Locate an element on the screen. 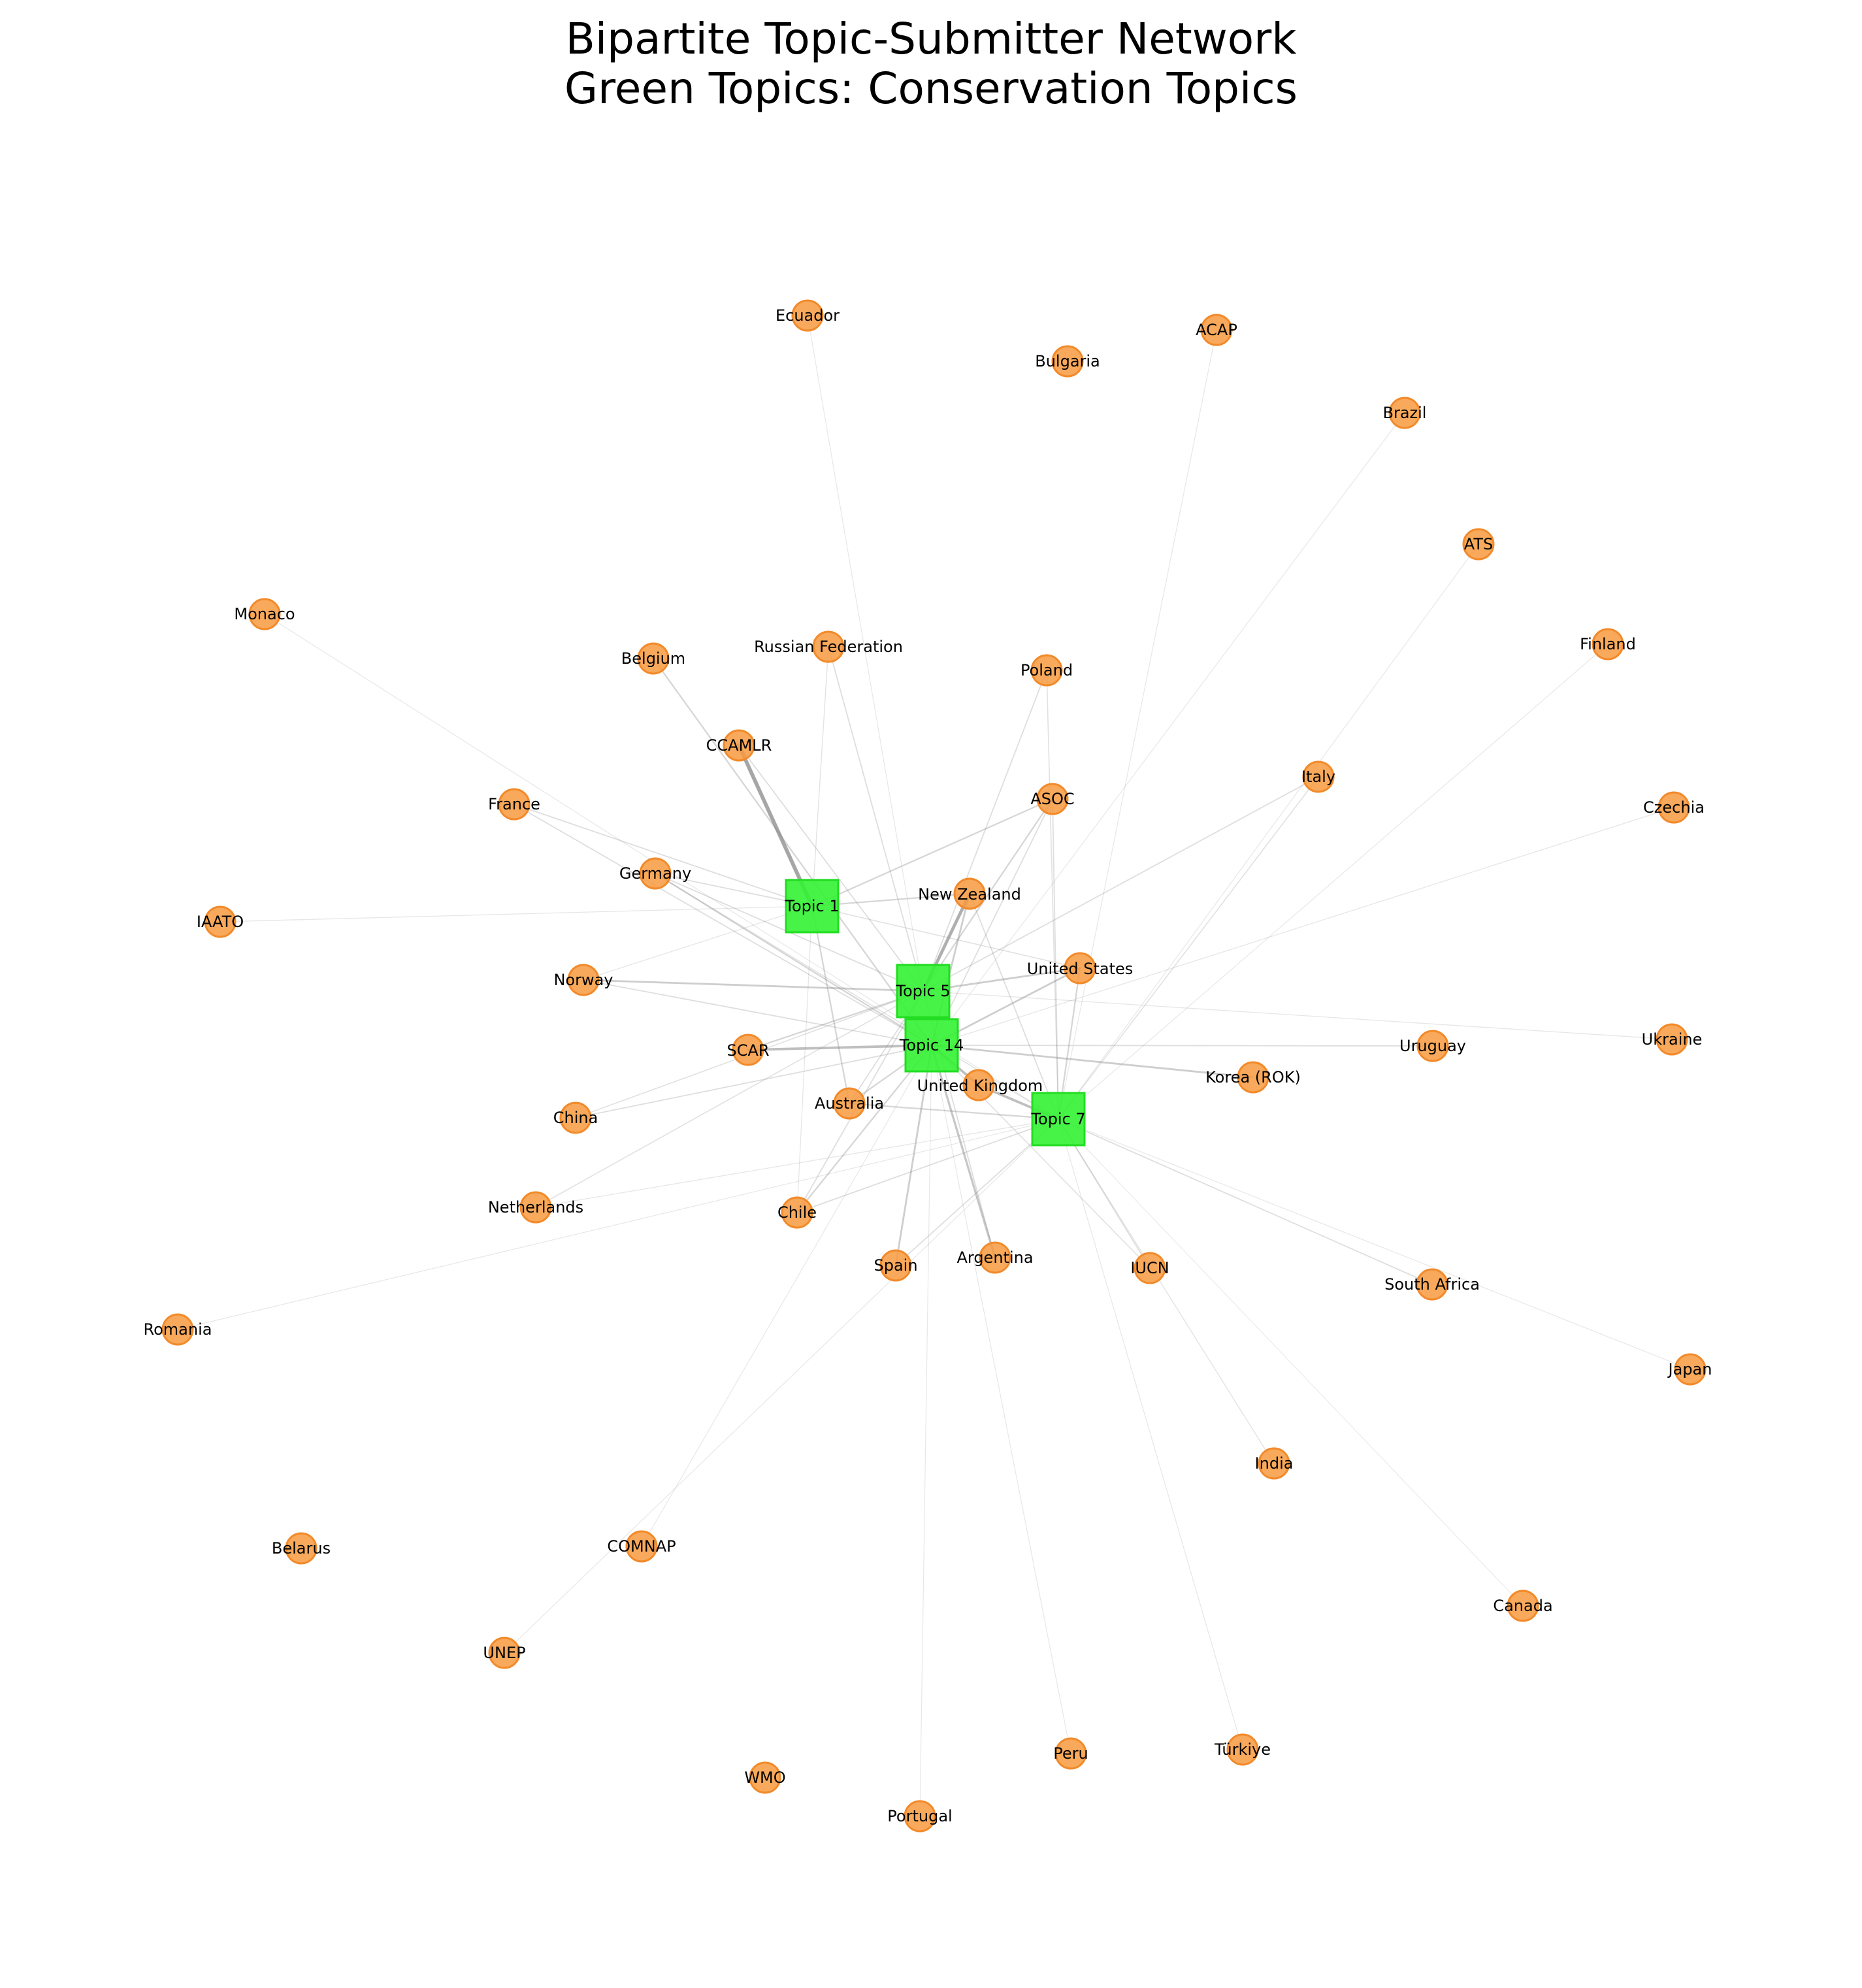 The image size is (1862, 1988). submitter-label: South Africa is located at coordinates (1432, 1284).